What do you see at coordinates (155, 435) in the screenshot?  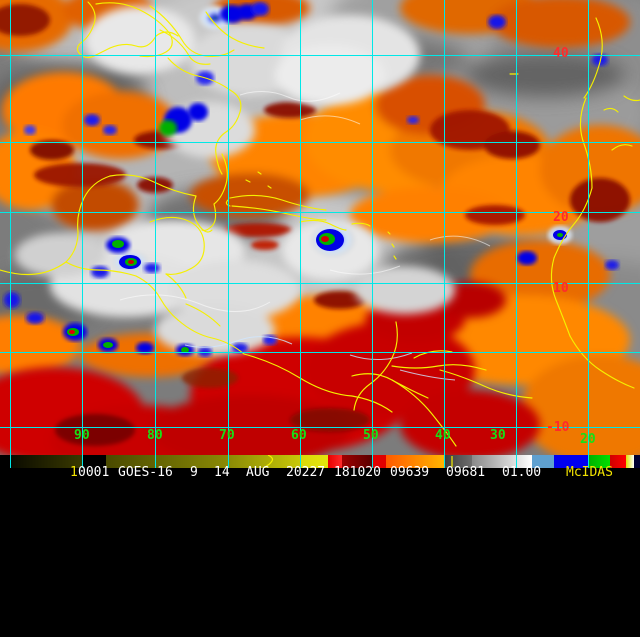 I see `longitude-label-80: 80` at bounding box center [155, 435].